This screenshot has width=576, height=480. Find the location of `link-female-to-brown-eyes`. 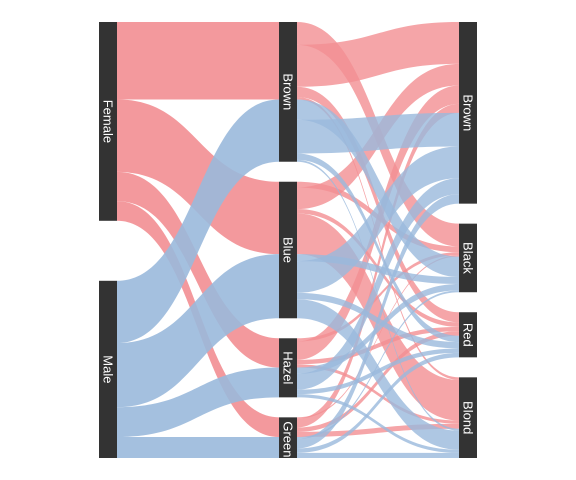

link-female-to-brown-eyes is located at coordinates (198, 61).